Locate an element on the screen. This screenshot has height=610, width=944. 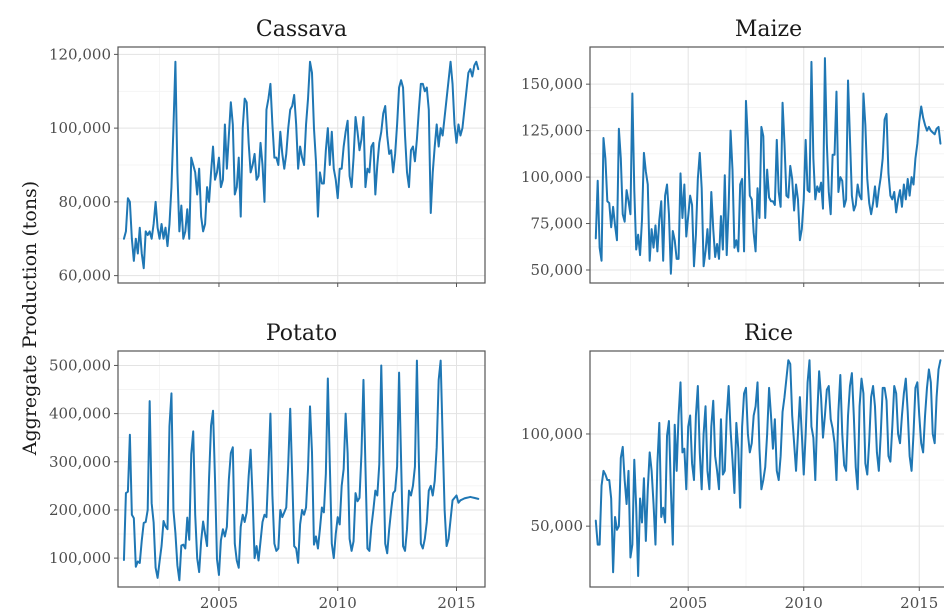
y-tick-label: 125,000 is located at coordinates (552, 131).